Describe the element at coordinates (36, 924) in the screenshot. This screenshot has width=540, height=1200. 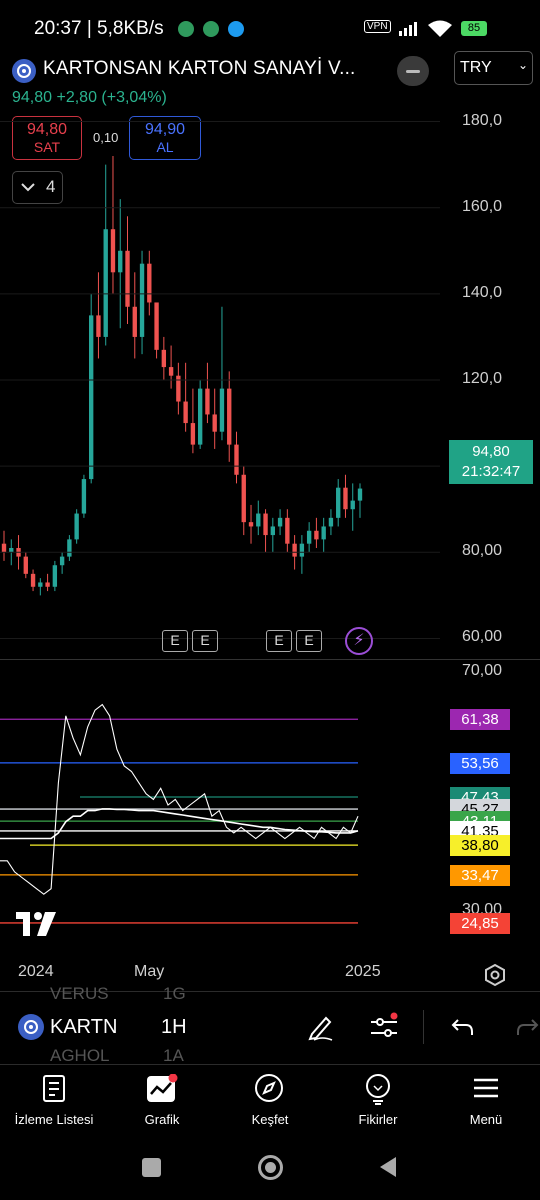
I see `tradingview-logo` at that location.